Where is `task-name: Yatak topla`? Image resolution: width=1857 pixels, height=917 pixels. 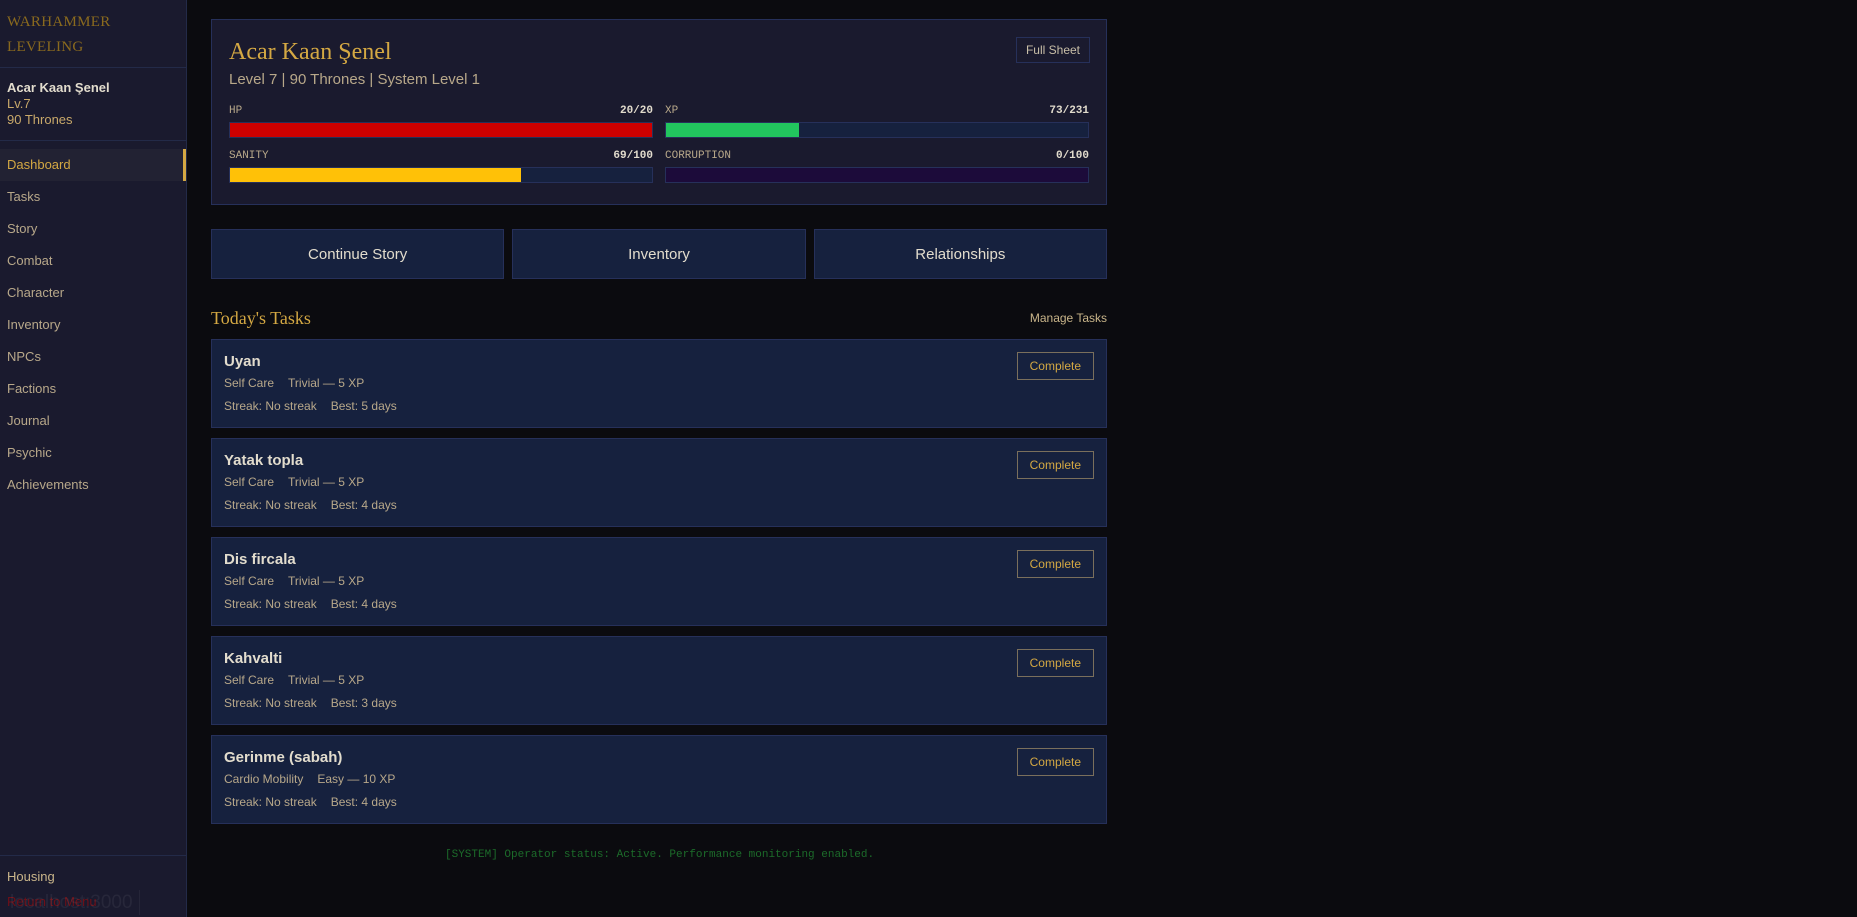
task-name: Yatak topla is located at coordinates (264, 460).